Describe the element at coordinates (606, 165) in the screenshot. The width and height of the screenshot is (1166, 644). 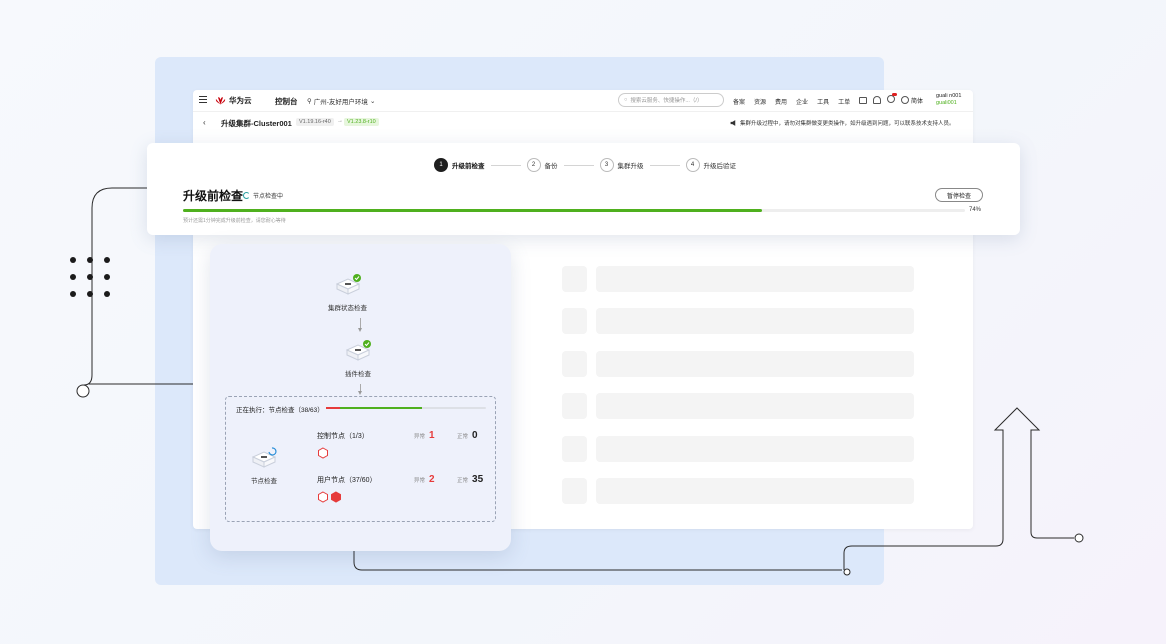
I see `step-number: 3` at that location.